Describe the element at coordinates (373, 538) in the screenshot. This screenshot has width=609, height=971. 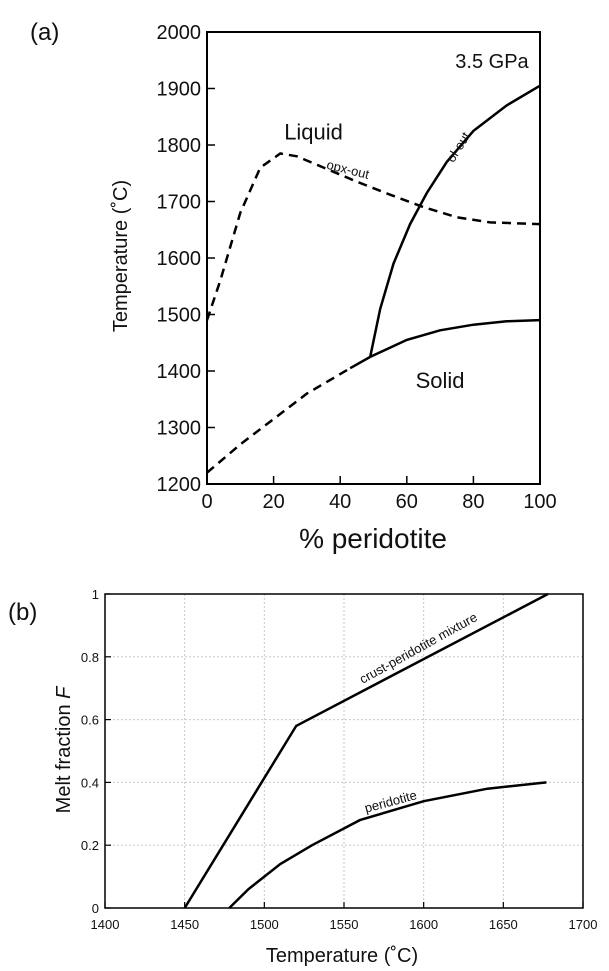
I see `panel-a-x-axis-label: % peridotite` at that location.